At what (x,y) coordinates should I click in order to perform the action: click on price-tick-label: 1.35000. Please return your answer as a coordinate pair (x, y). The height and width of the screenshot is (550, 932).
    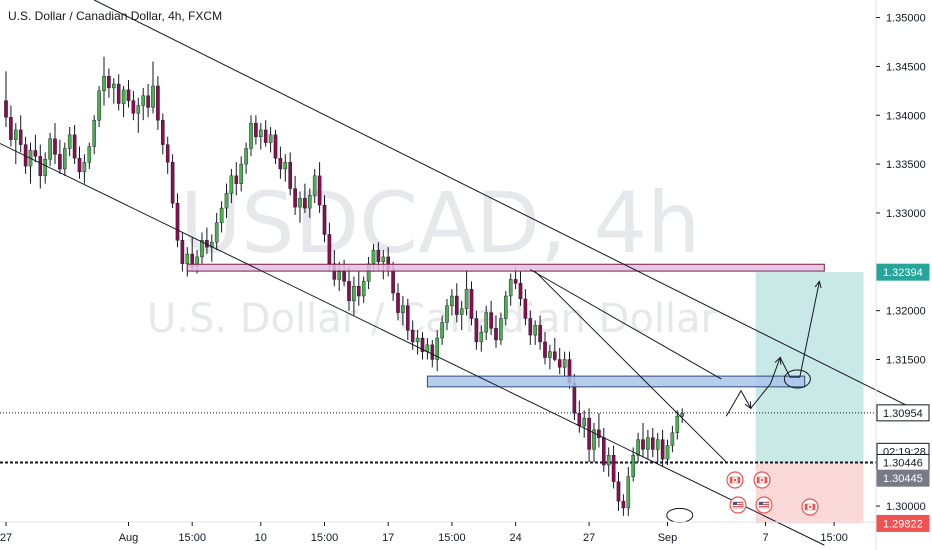
    Looking at the image, I should click on (906, 19).